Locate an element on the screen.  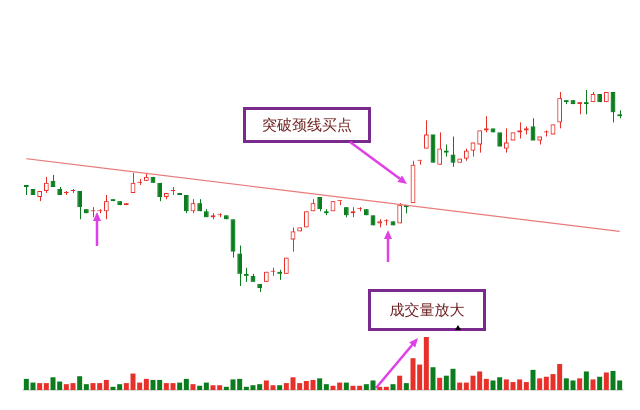
annotation: 突破颈线买点 is located at coordinates (307, 125).